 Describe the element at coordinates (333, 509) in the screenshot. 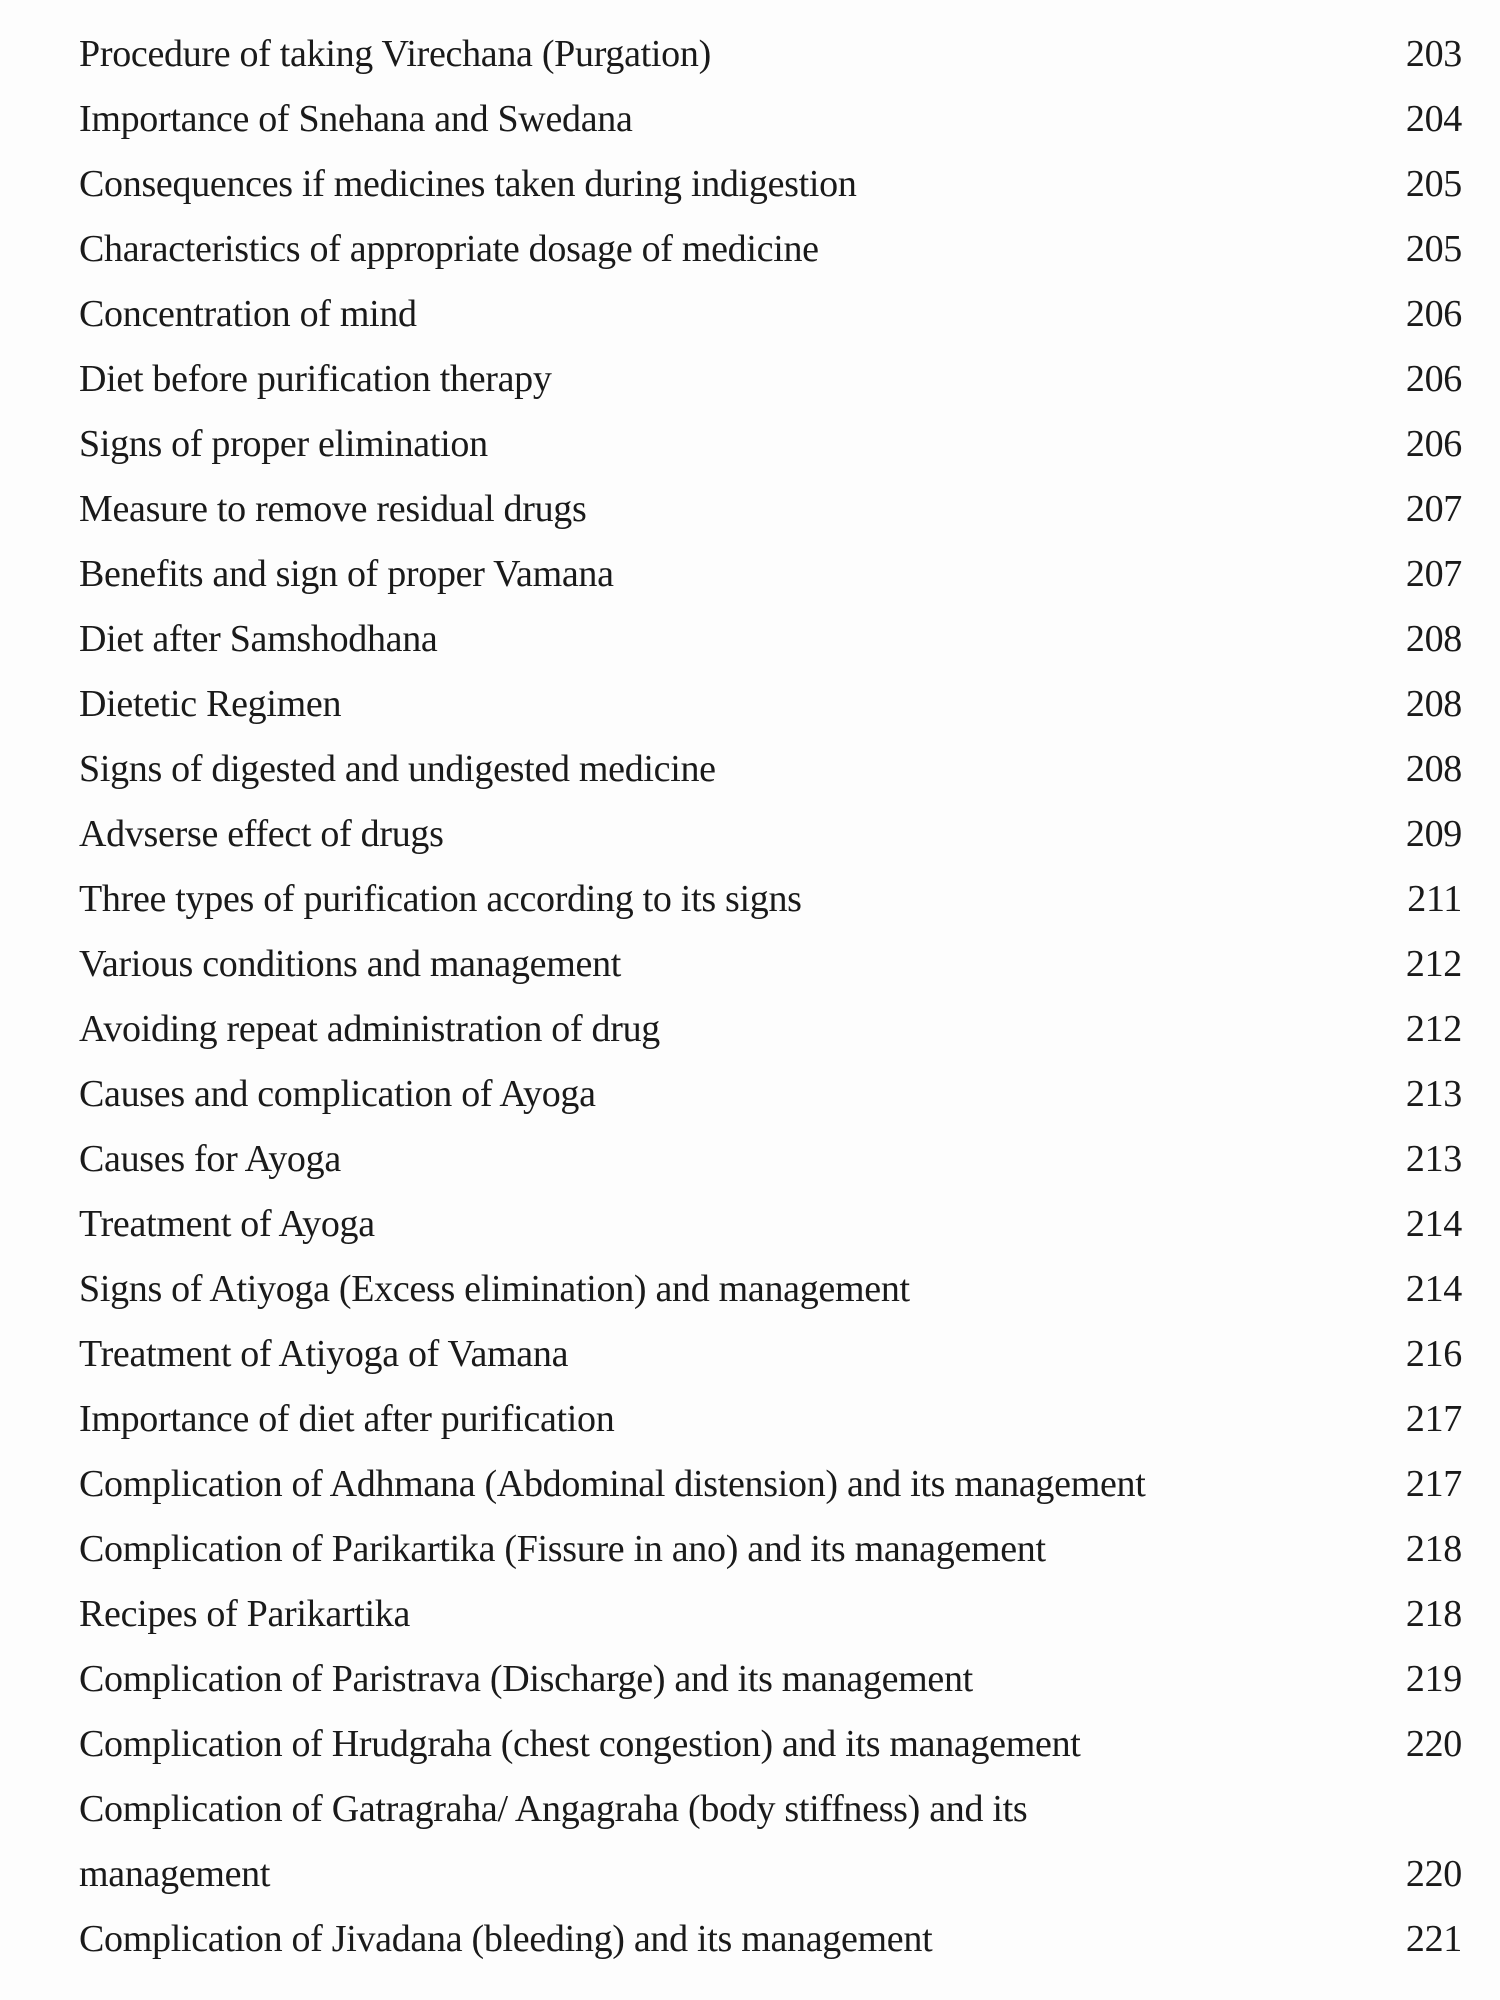

I see `entry-title: Measure to remove residual drugs` at that location.